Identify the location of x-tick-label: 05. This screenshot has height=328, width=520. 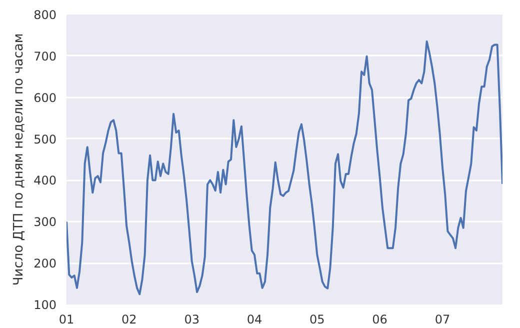
(317, 319).